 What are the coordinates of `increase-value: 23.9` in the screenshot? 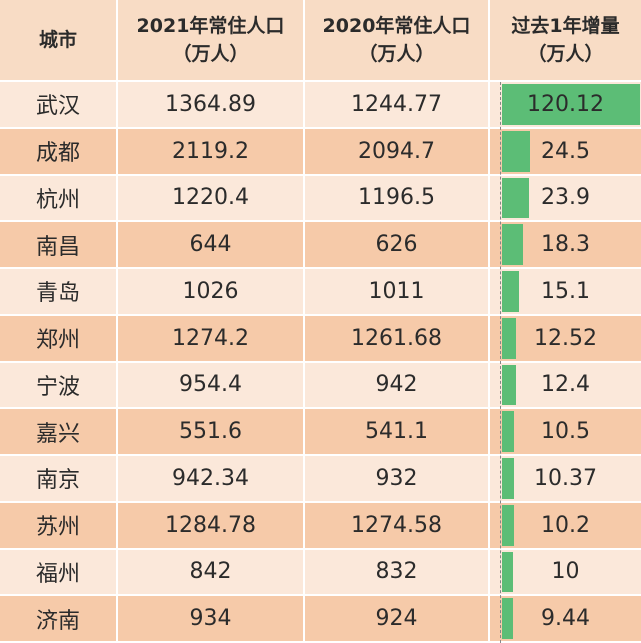 It's located at (565, 198).